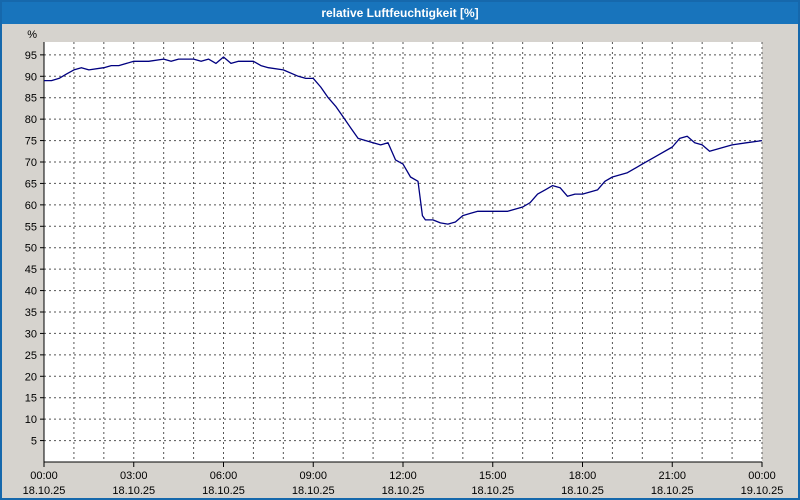  I want to click on y-tick-label: 95, so click(31, 56).